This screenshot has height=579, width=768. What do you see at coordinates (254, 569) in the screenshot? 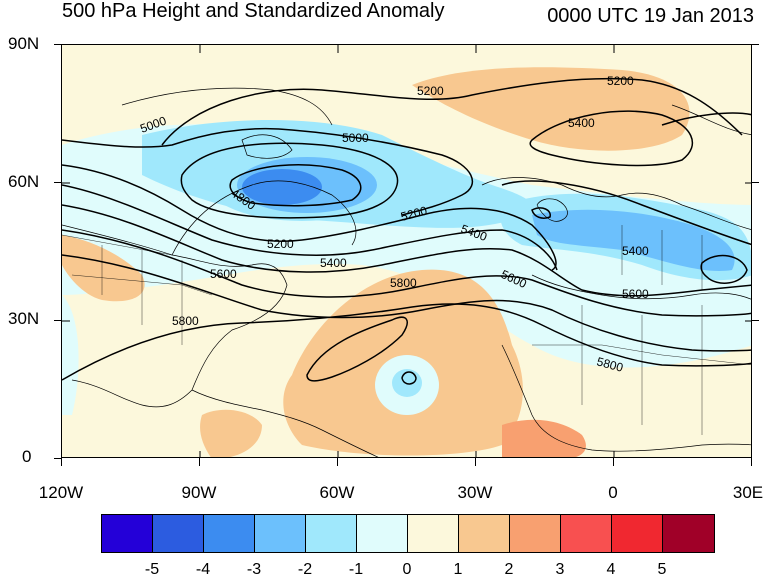
I see `colorbar-label: -3` at bounding box center [254, 569].